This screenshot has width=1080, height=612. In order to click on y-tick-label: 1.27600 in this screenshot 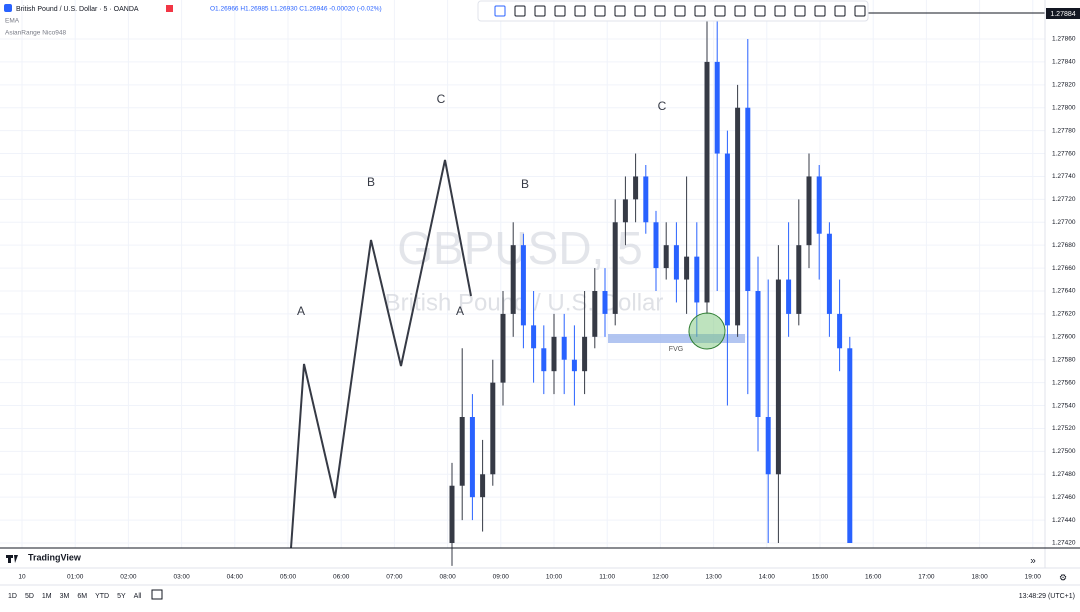, I will do `click(1064, 337)`.